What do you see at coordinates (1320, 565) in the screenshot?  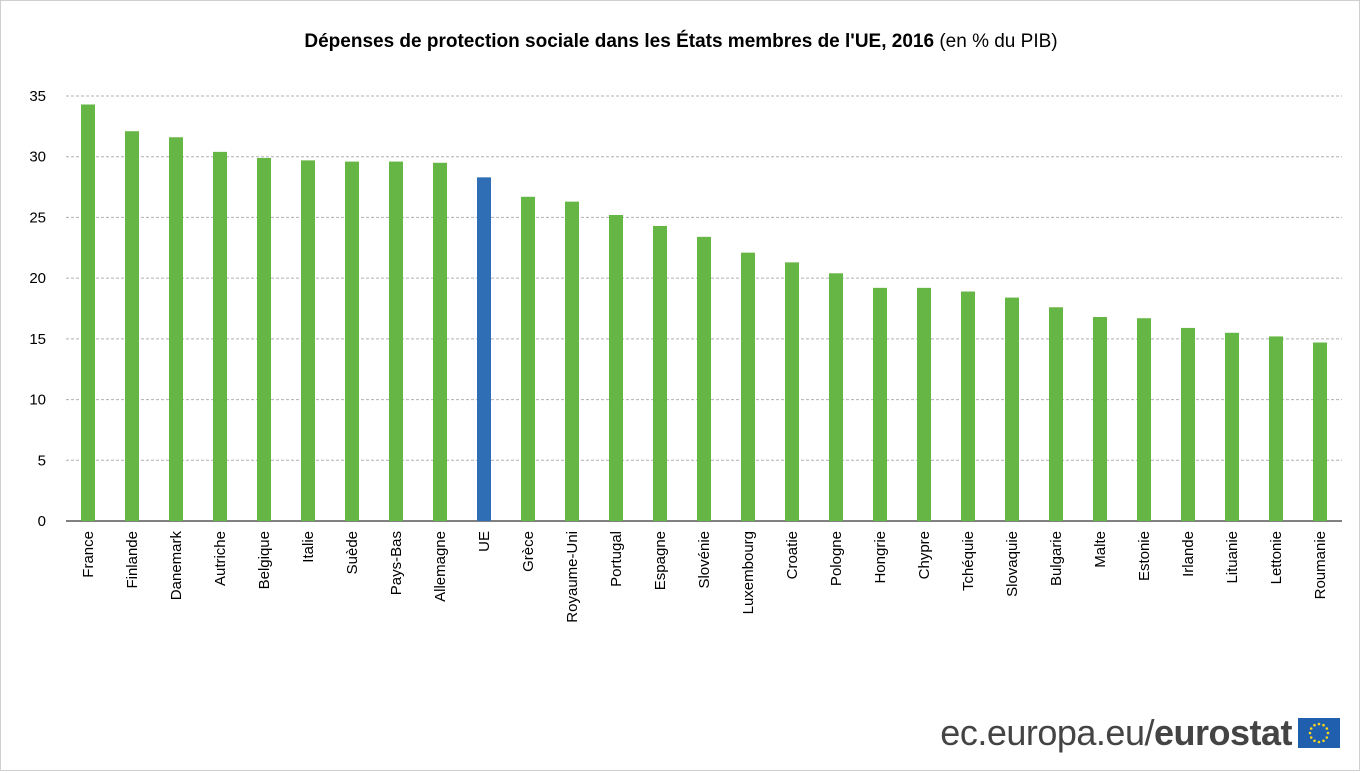 I see `x-category-label: Roumanie` at bounding box center [1320, 565].